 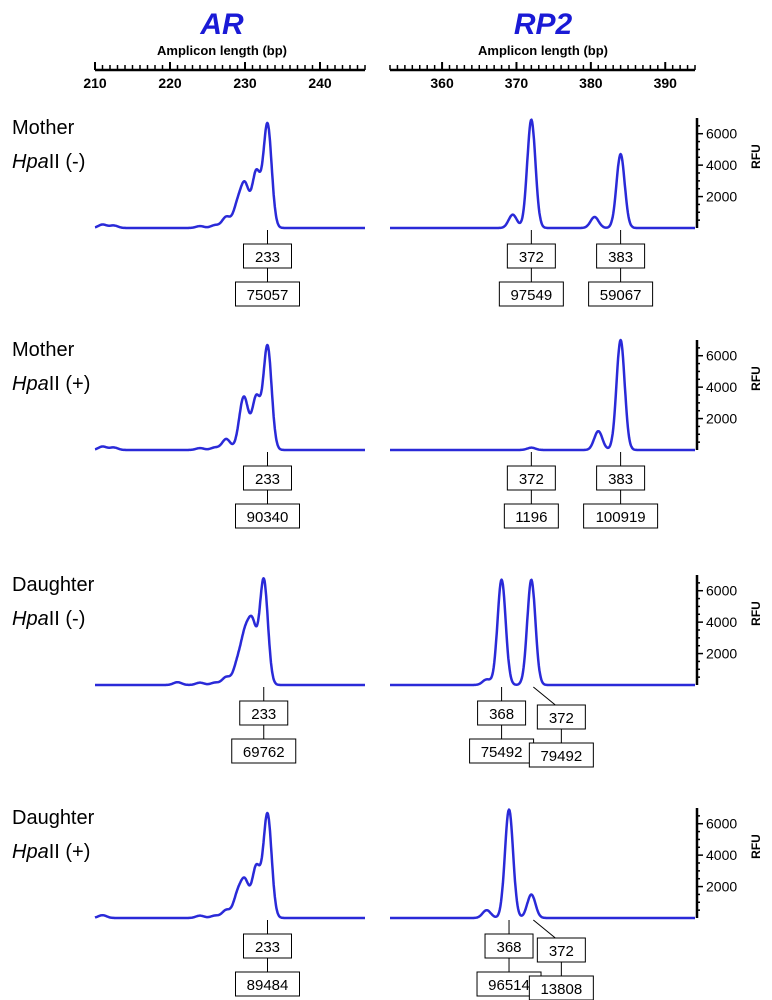 I want to click on x-axis-label-ar: Amplicon length (bp), so click(x=222, y=50).